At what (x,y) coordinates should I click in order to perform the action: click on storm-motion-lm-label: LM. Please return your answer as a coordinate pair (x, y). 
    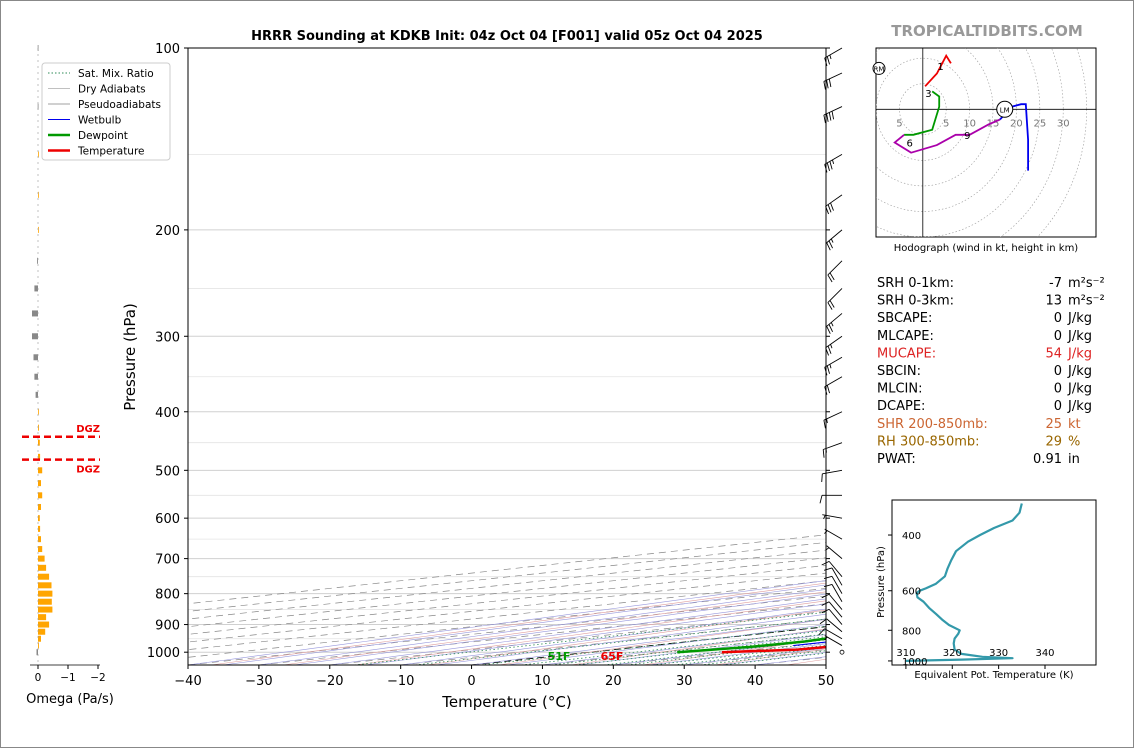
    Looking at the image, I should click on (1005, 110).